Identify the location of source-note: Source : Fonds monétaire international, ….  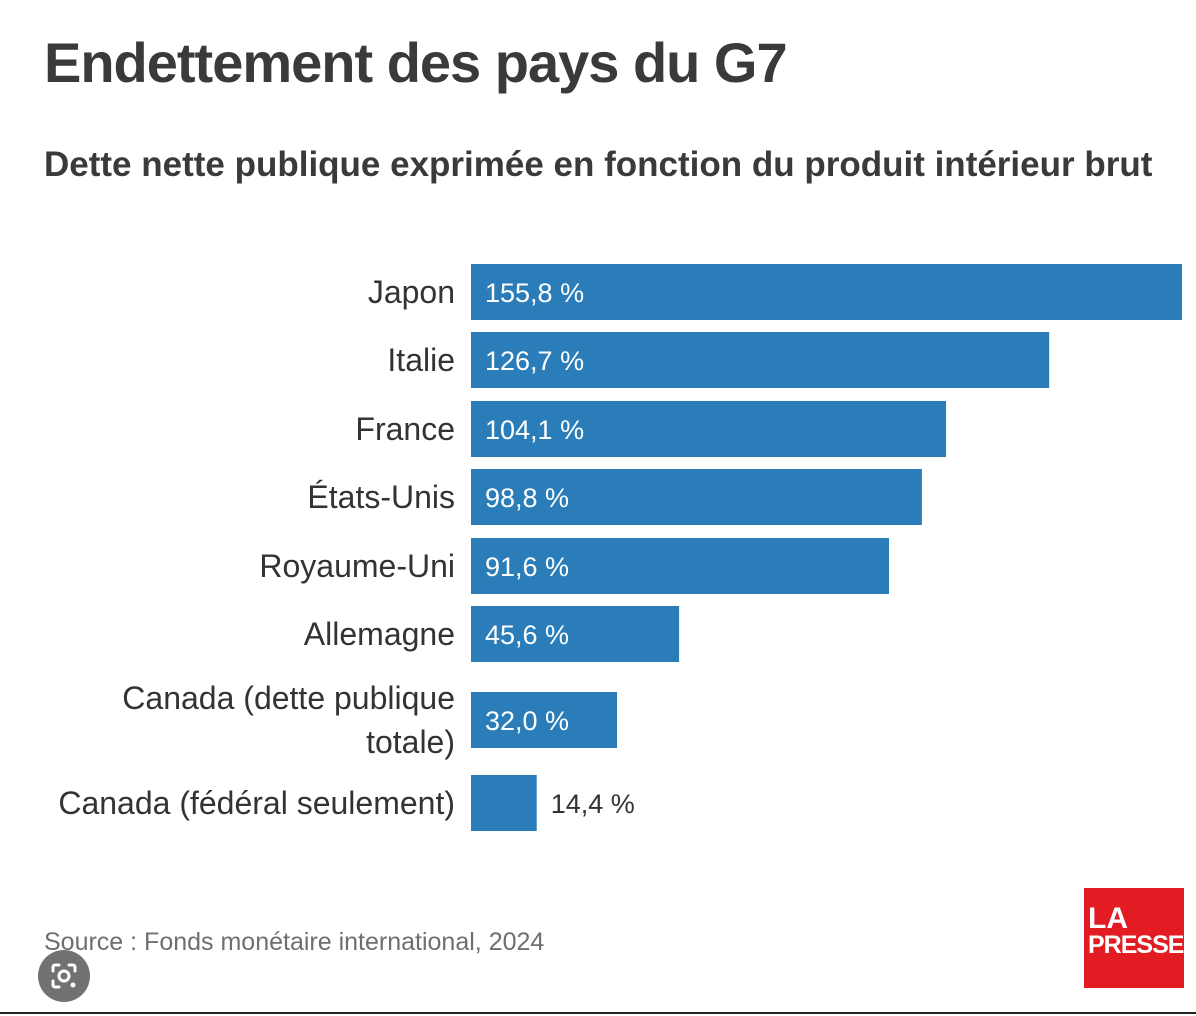
(294, 942).